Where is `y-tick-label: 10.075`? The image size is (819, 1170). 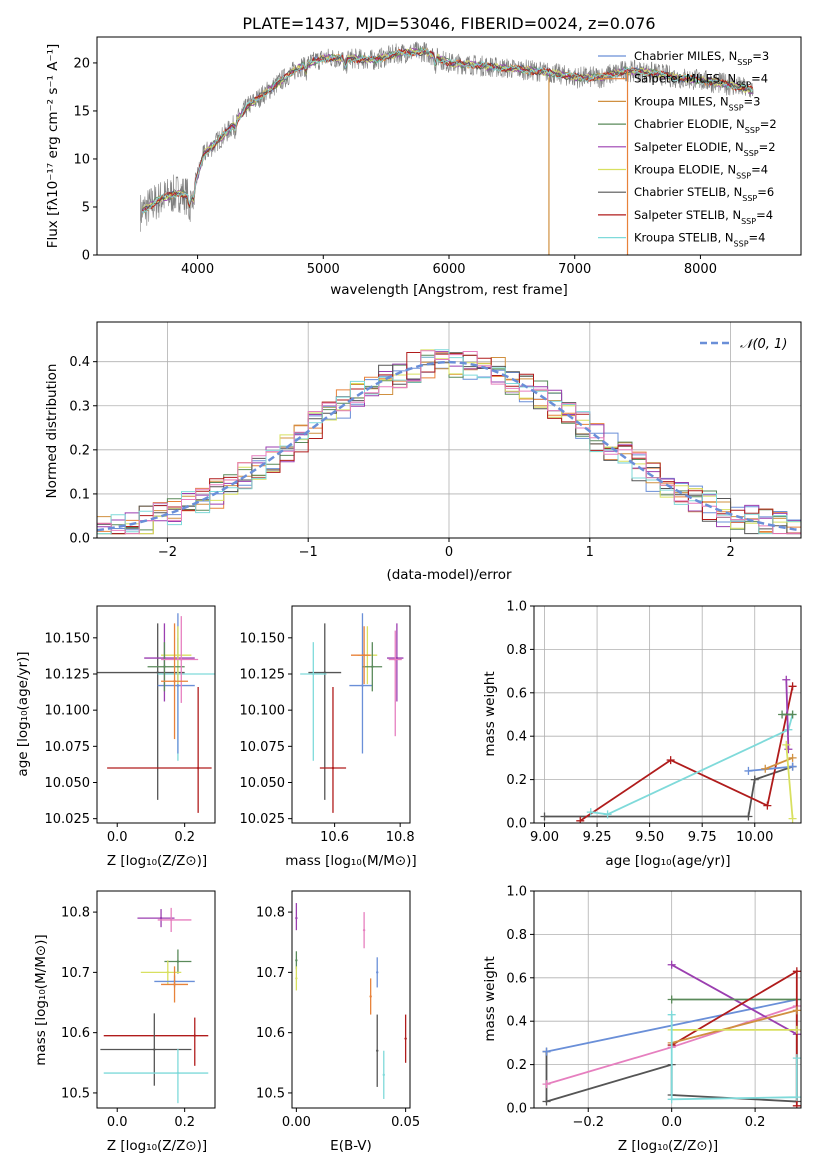 y-tick-label: 10.075 is located at coordinates (68, 747).